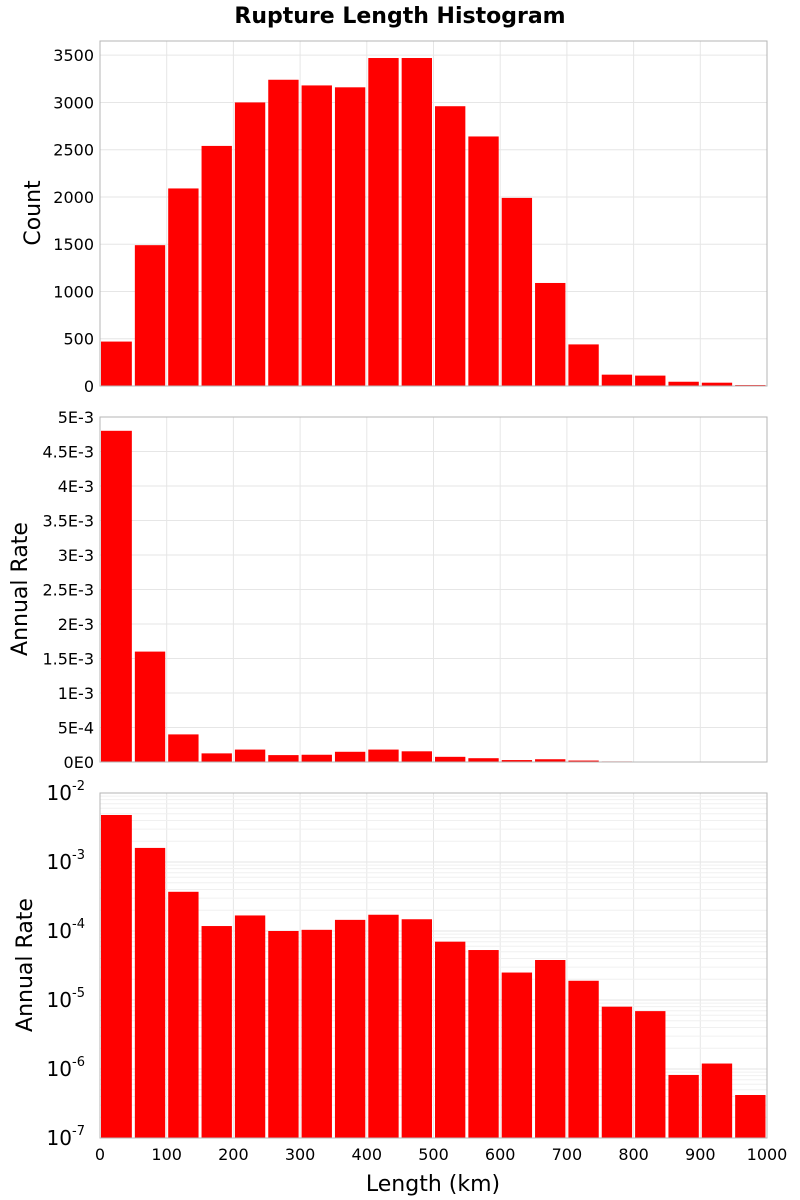 This screenshot has height=1200, width=800. I want to click on y-tick-label: 10⁻⁶, so click(66, 1068).